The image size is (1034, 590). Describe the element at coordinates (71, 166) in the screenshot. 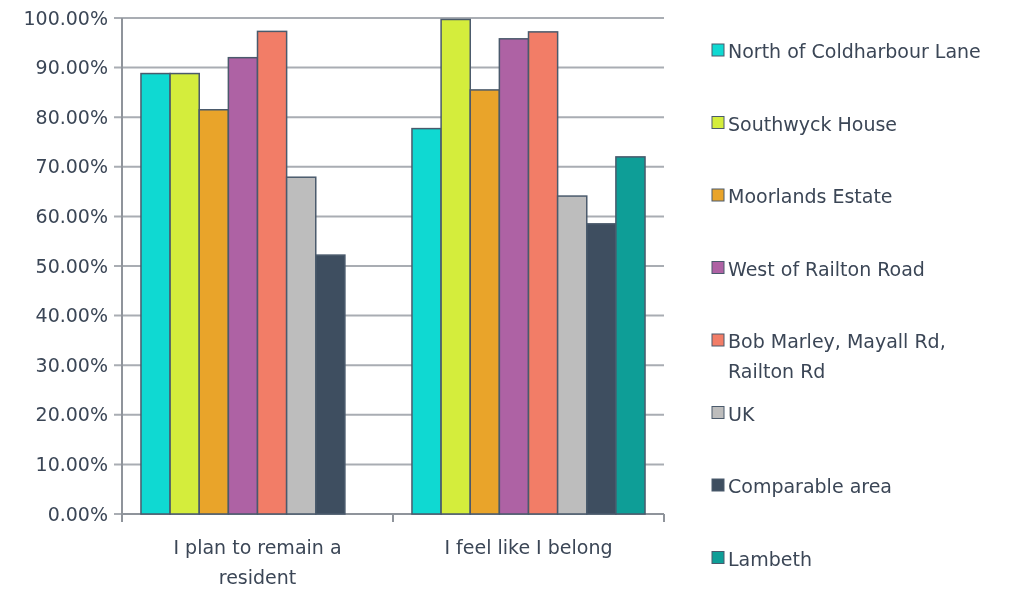

I see `y-tick-label: 70.00%` at that location.